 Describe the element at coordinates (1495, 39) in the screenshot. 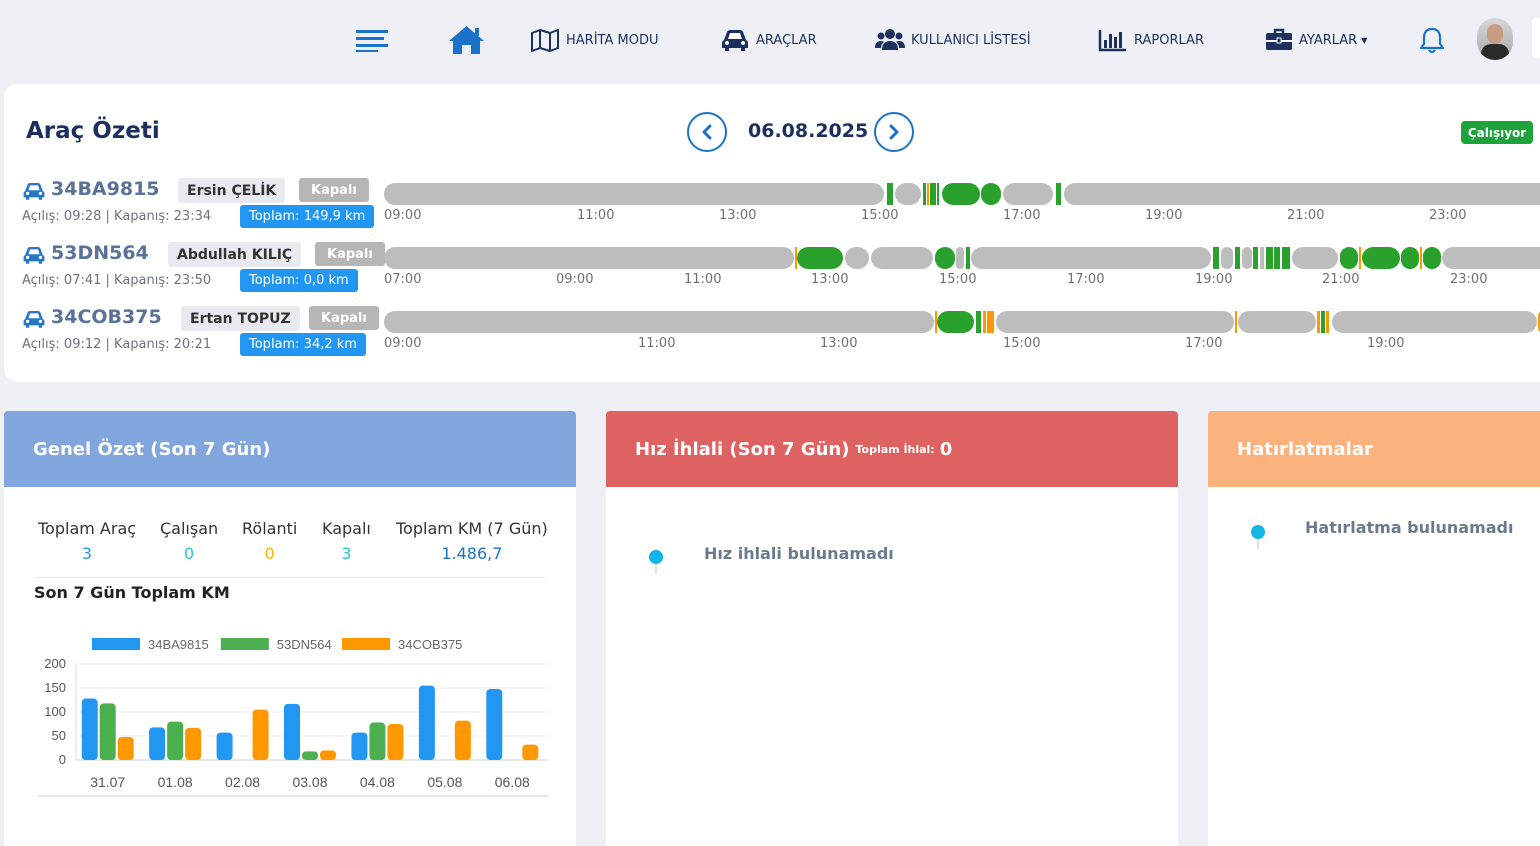

I see `avatar` at that location.